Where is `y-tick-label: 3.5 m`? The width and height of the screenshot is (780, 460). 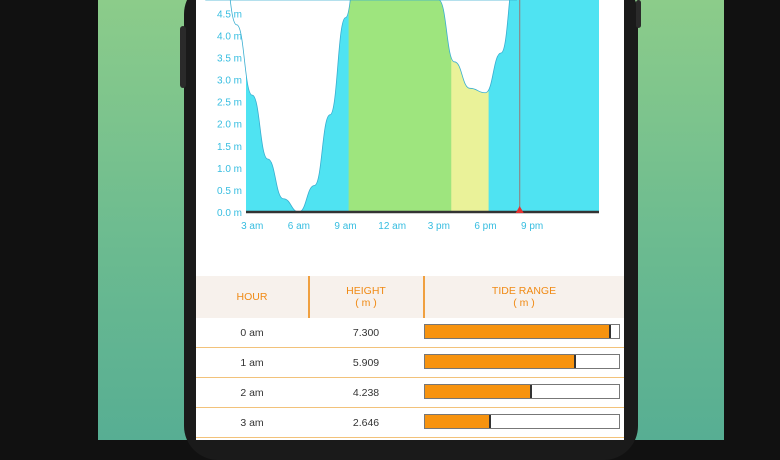
y-tick-label: 3.5 m is located at coordinates (229, 58).